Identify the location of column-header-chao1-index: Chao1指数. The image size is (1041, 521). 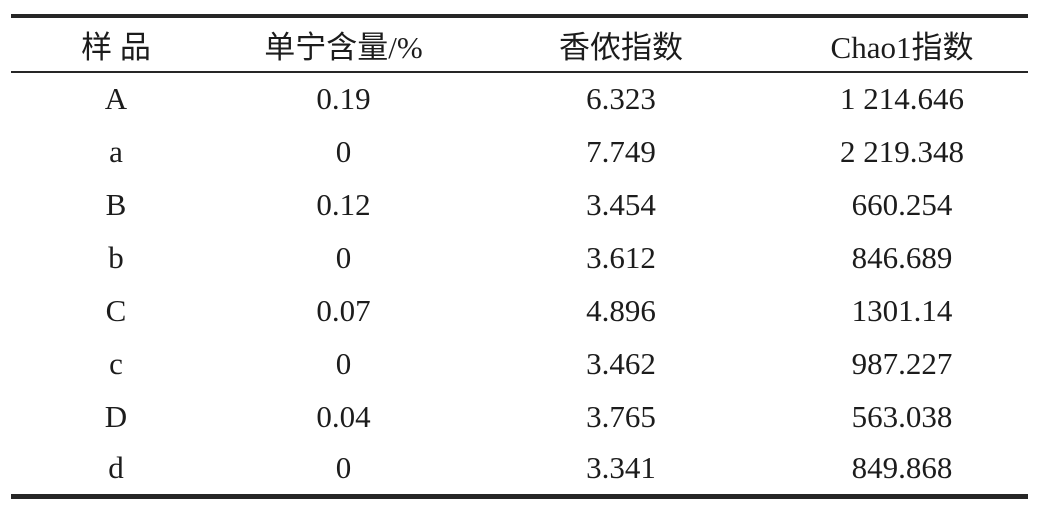
(902, 44).